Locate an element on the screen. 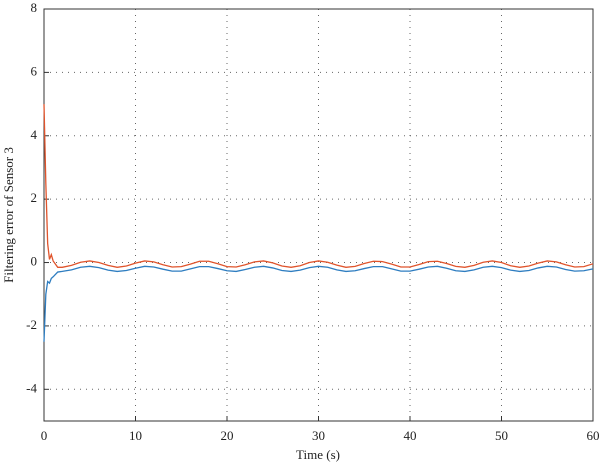 Image resolution: width=600 pixels, height=466 pixels. x-tick-label: 30 is located at coordinates (318, 435).